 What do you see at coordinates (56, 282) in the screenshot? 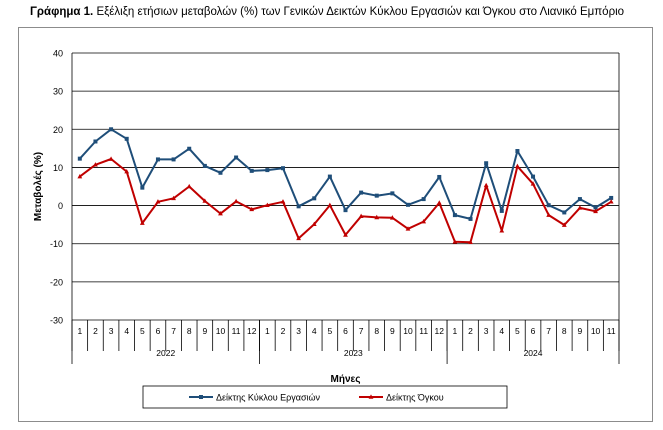
I see `y-tick-label: -20` at bounding box center [56, 282].